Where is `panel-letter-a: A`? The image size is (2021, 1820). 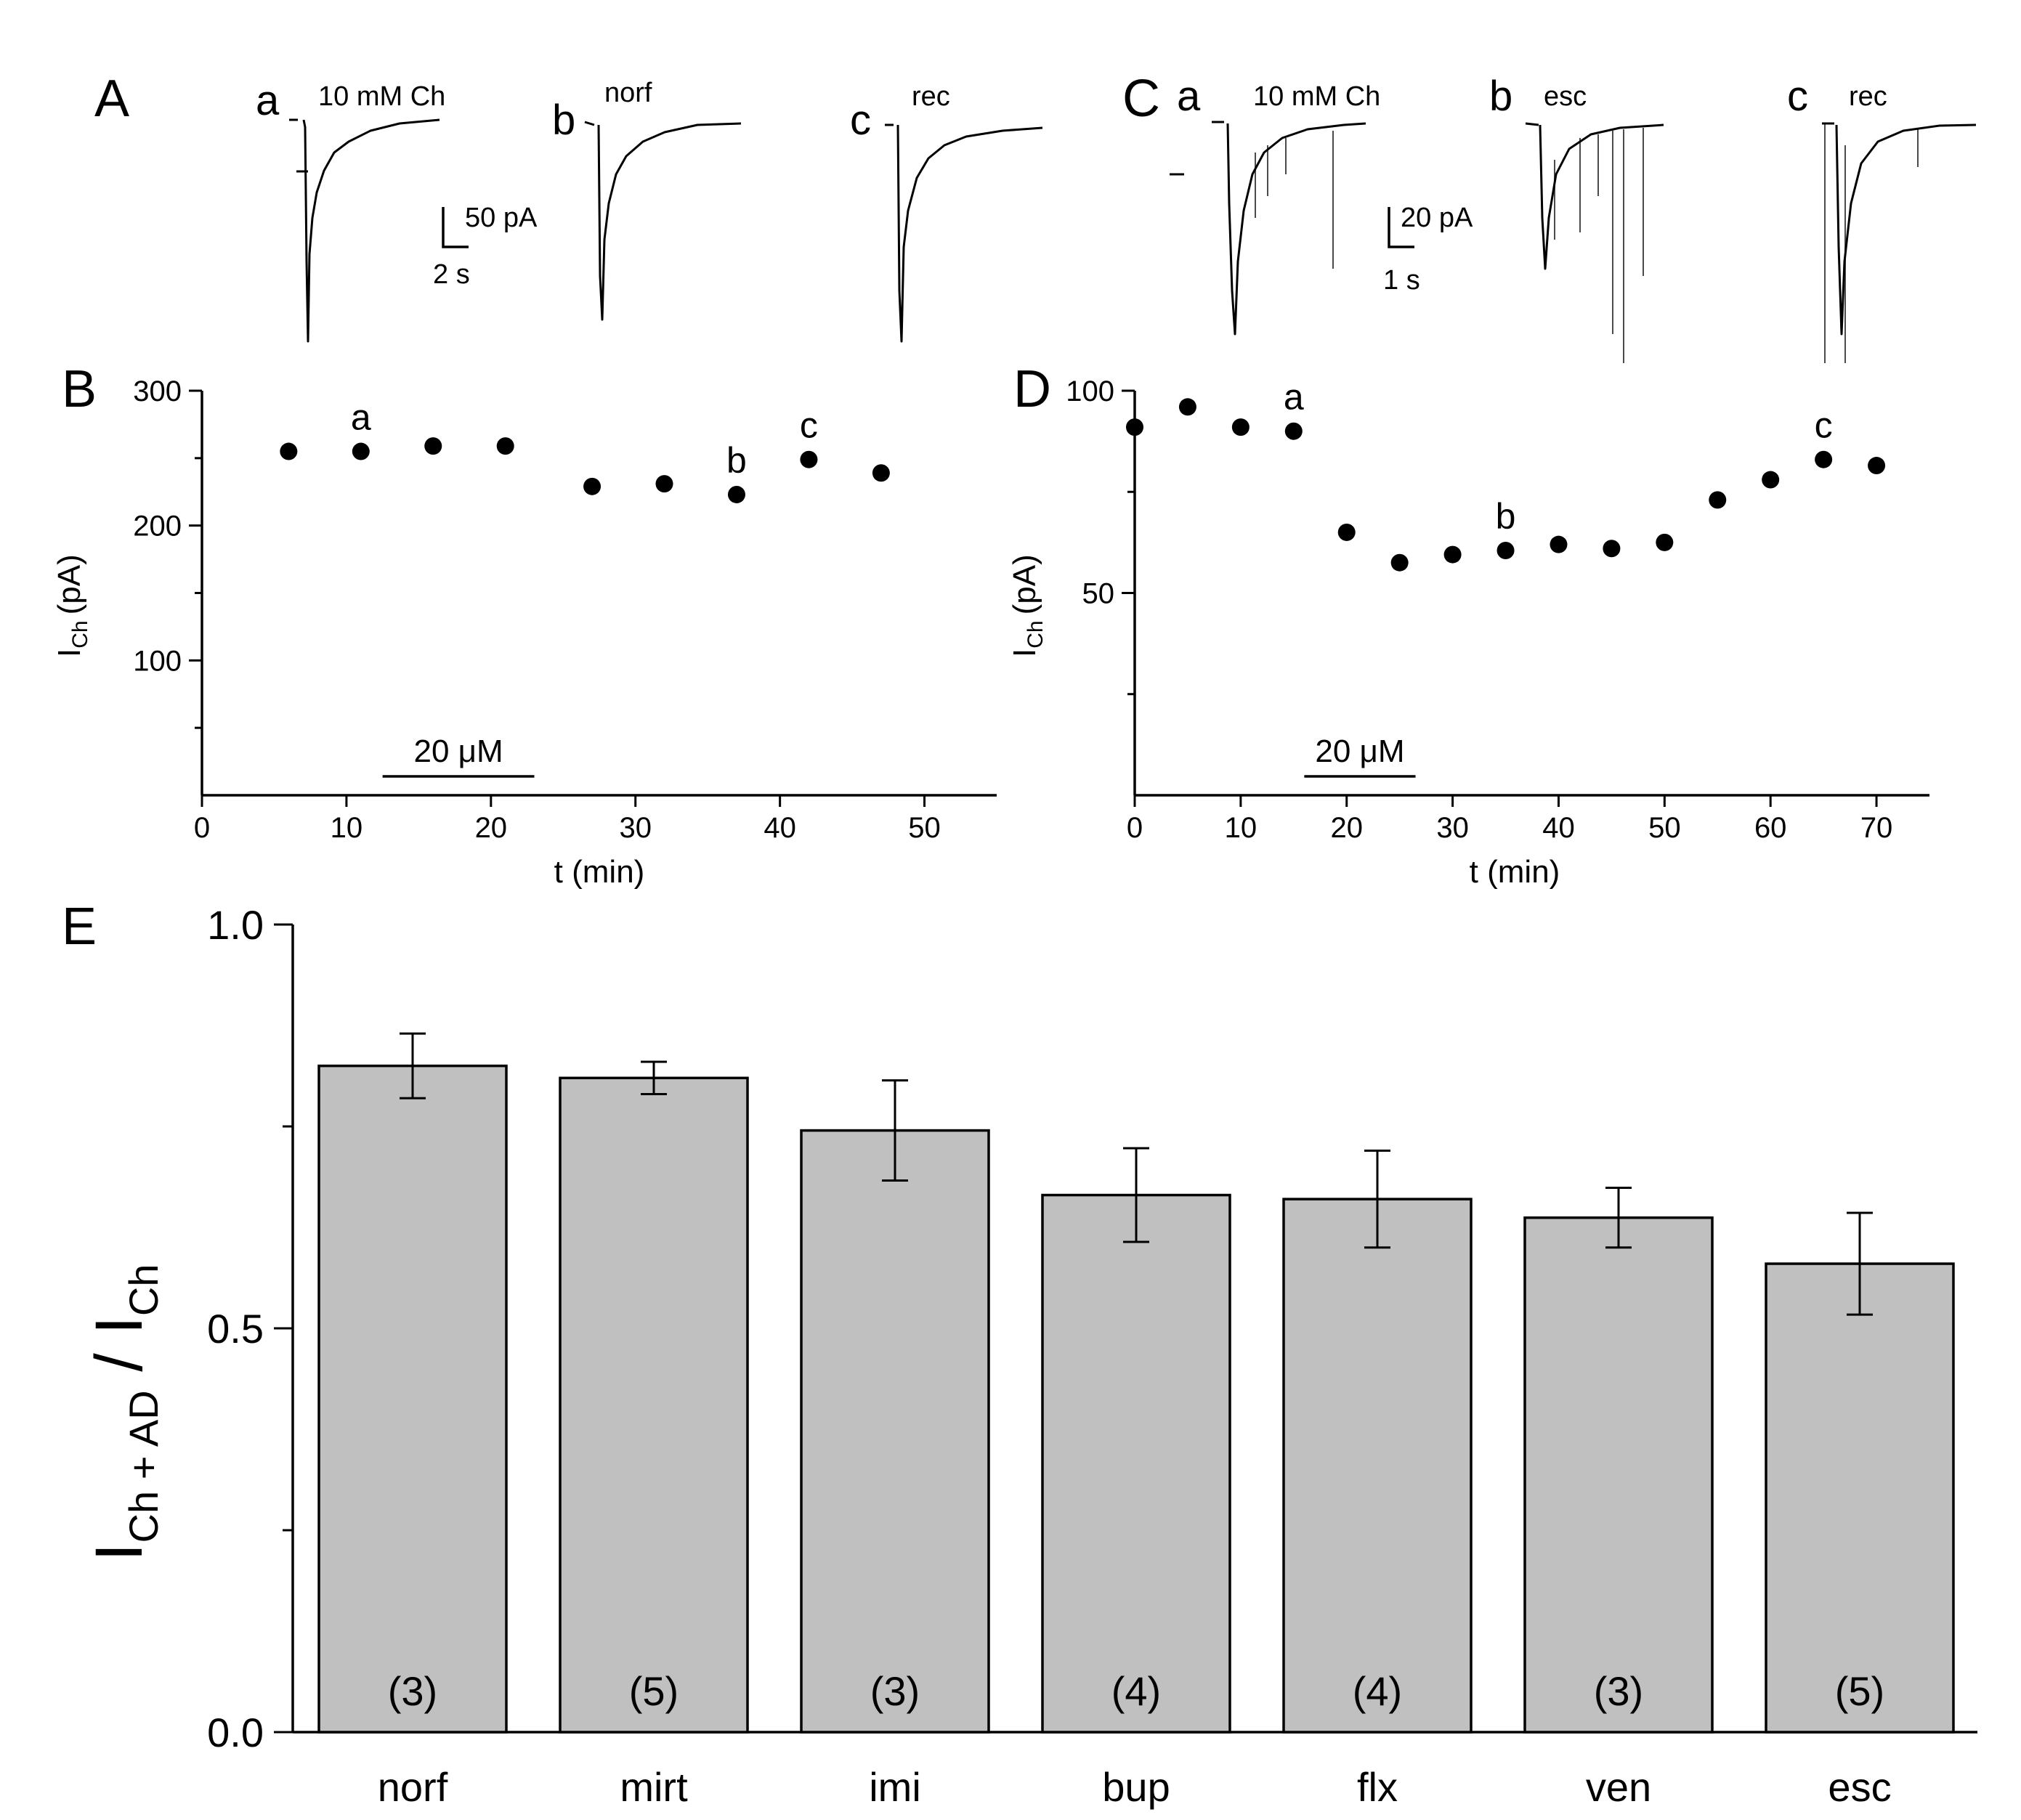
panel-letter-a: A is located at coordinates (111, 99).